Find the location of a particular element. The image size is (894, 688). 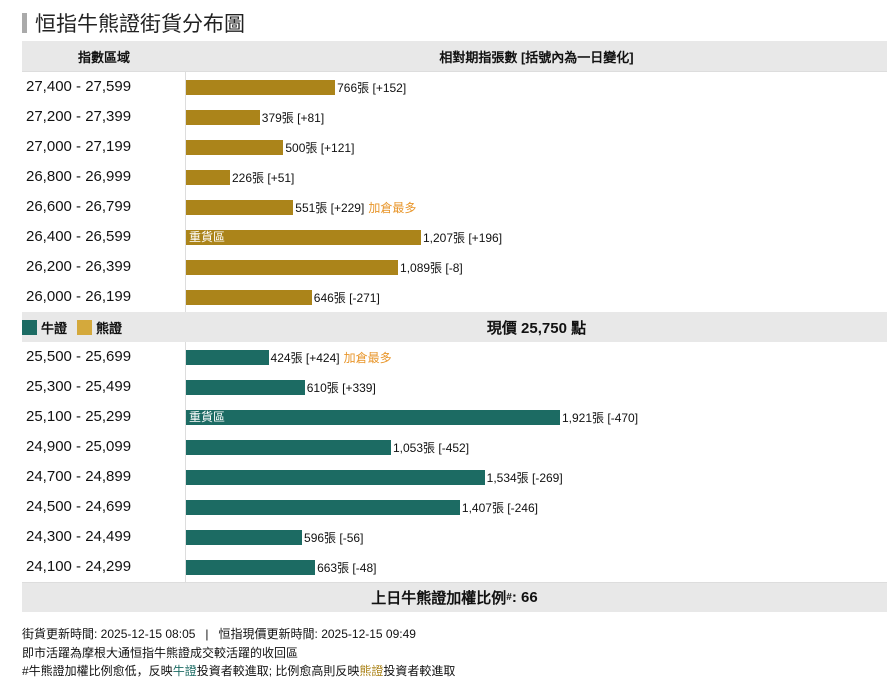

bear-row: 27,400 - 27,599 766張 [+152] is located at coordinates (454, 87).